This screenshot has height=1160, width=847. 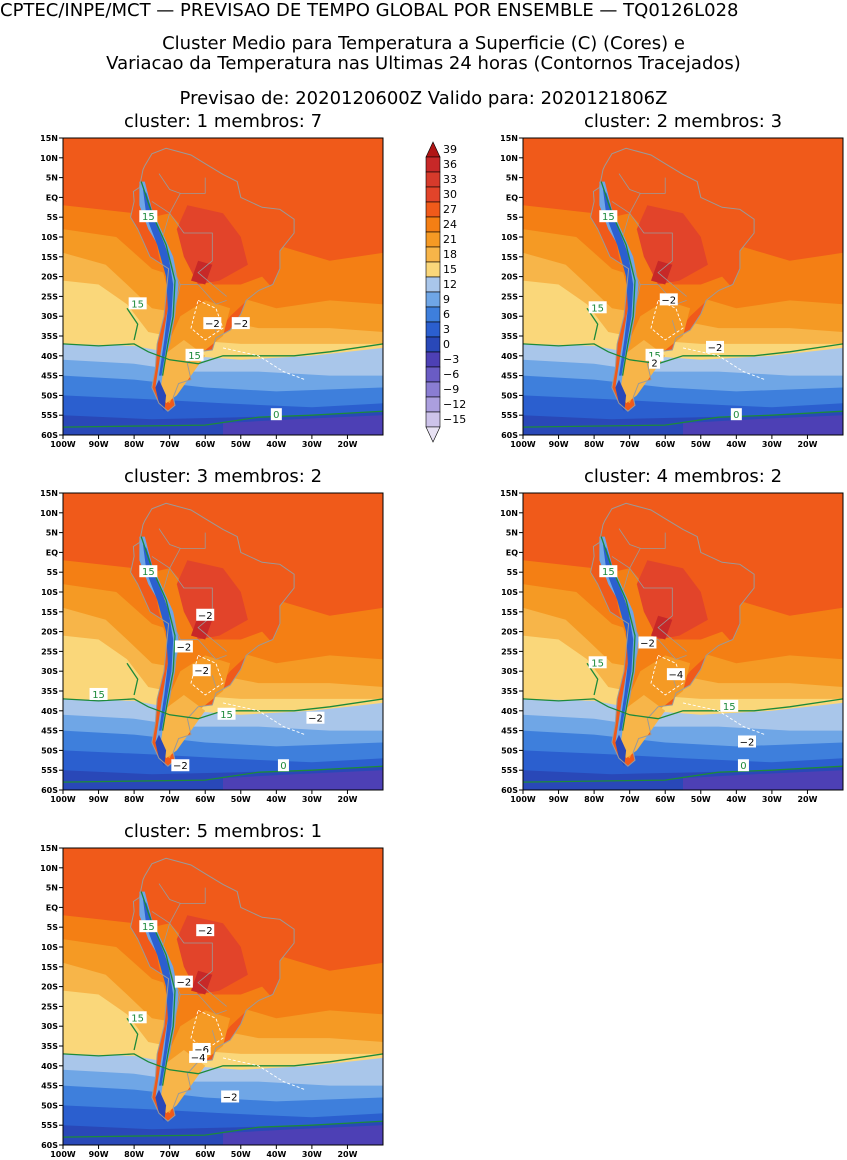 What do you see at coordinates (446, 299) in the screenshot?
I see `colorbar-level-label: 9` at bounding box center [446, 299].